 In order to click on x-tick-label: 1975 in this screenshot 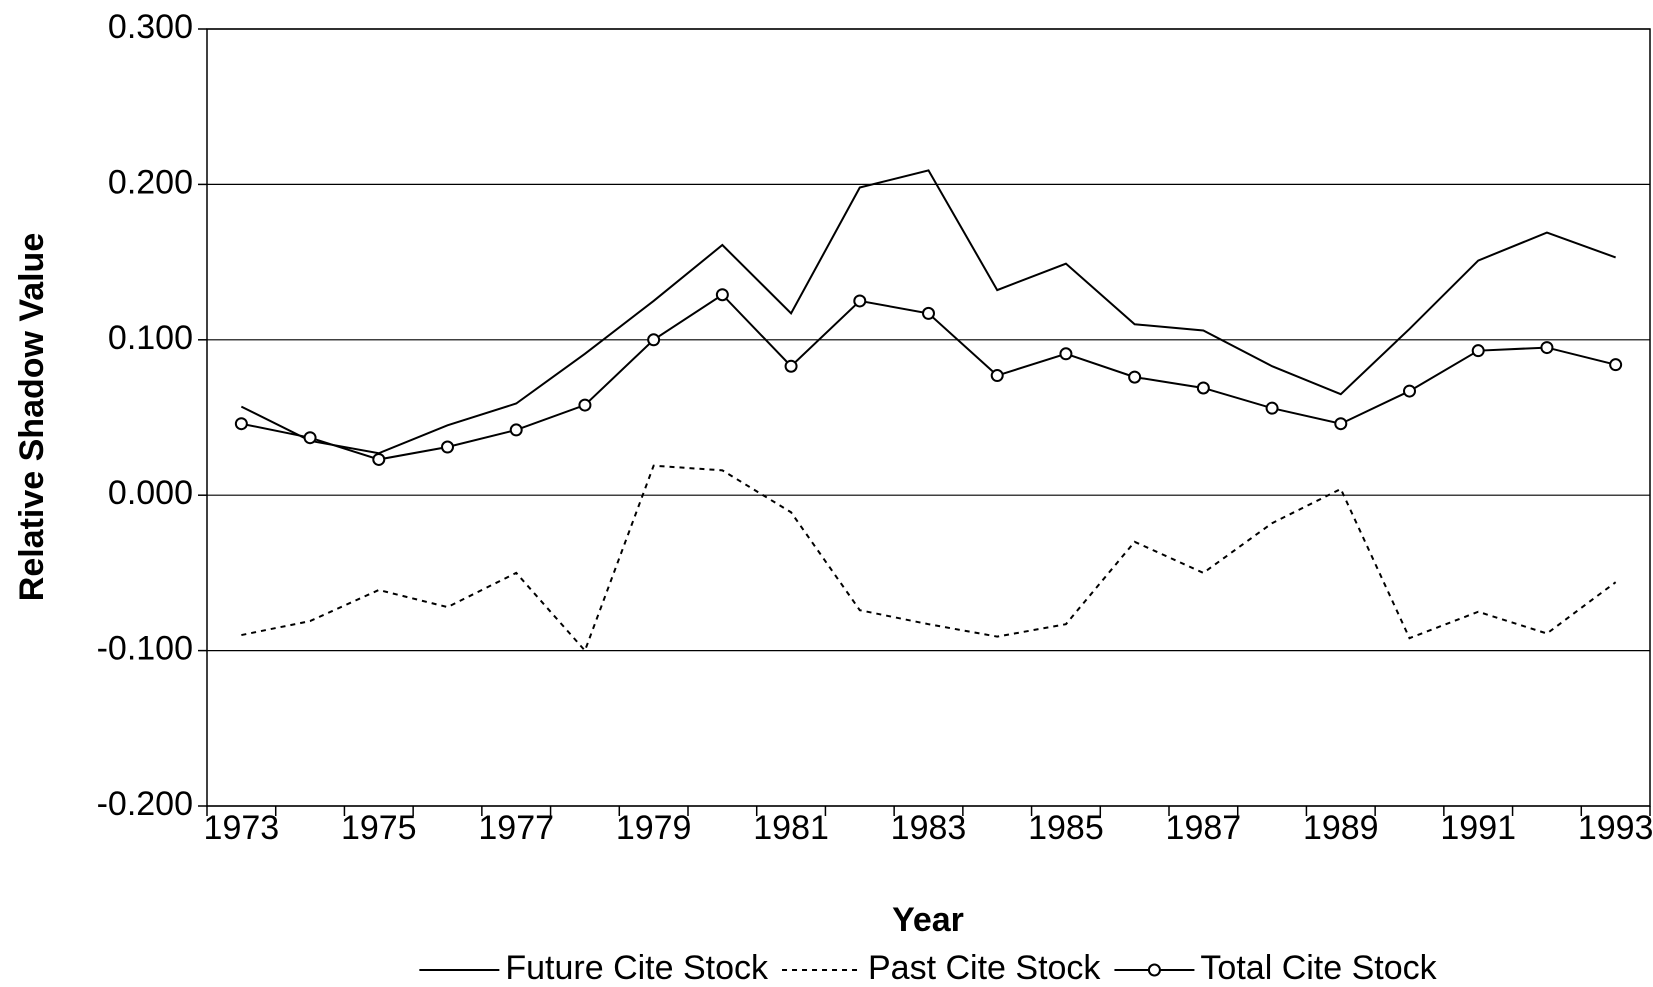, I will do `click(379, 828)`.